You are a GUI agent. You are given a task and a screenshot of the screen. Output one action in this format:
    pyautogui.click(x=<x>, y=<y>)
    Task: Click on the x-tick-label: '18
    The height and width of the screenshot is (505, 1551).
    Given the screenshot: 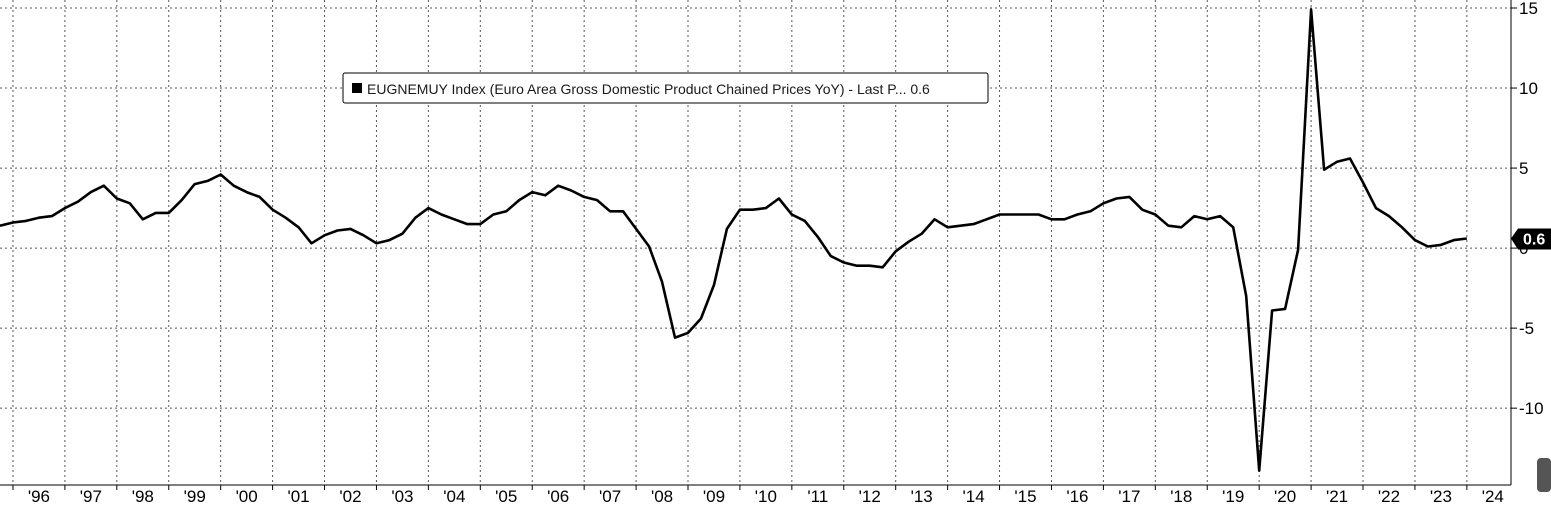 What is the action you would take?
    pyautogui.click(x=1181, y=496)
    